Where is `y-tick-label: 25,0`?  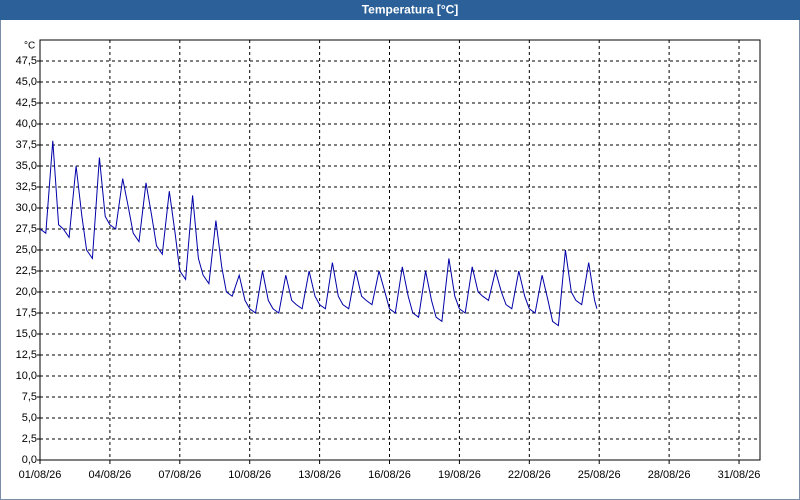 y-tick-label: 25,0 is located at coordinates (26, 250).